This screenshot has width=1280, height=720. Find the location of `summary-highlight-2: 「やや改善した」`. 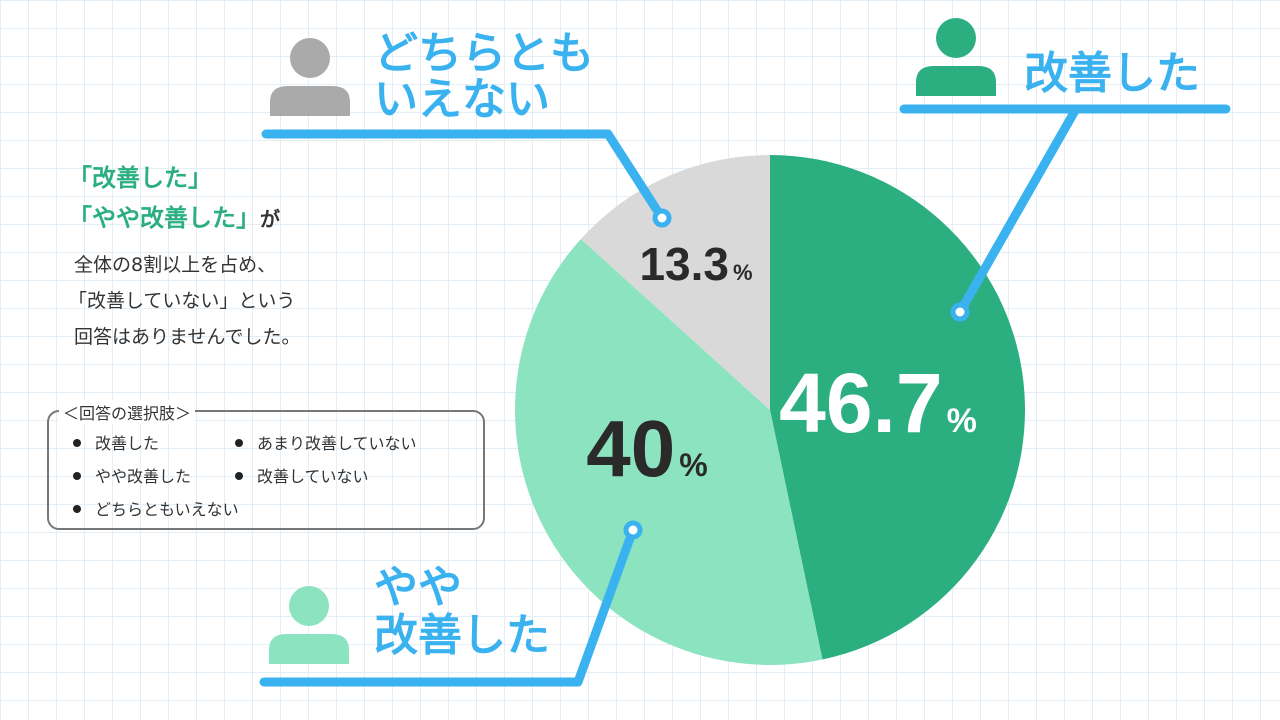

summary-highlight-2: 「やや改善した」 is located at coordinates (164, 218).